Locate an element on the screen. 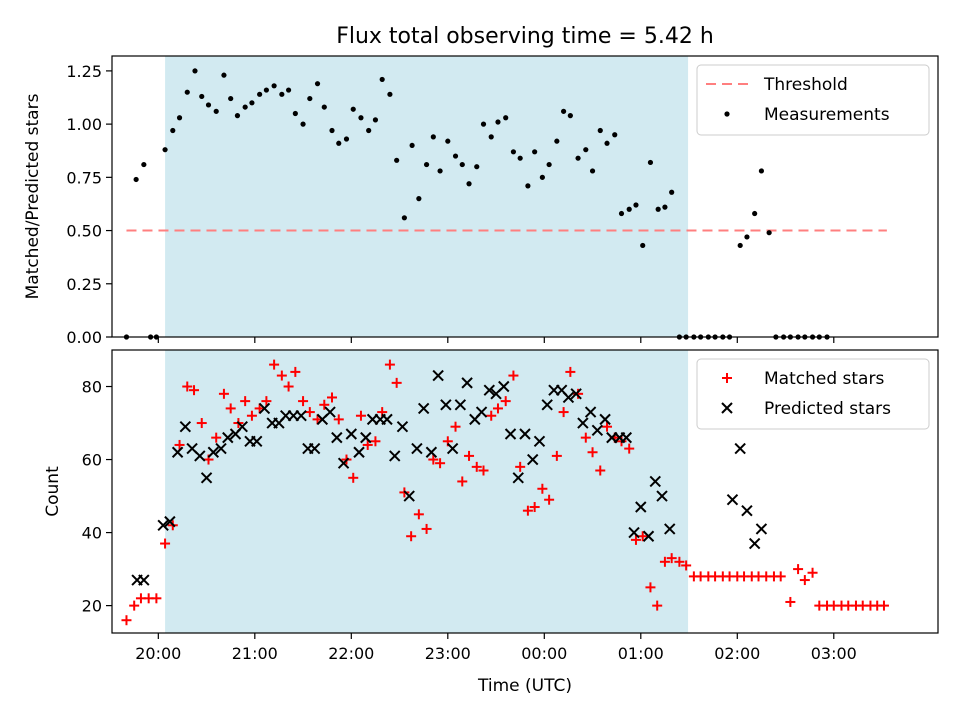  y-tick-label: 1.00 is located at coordinates (84, 124).